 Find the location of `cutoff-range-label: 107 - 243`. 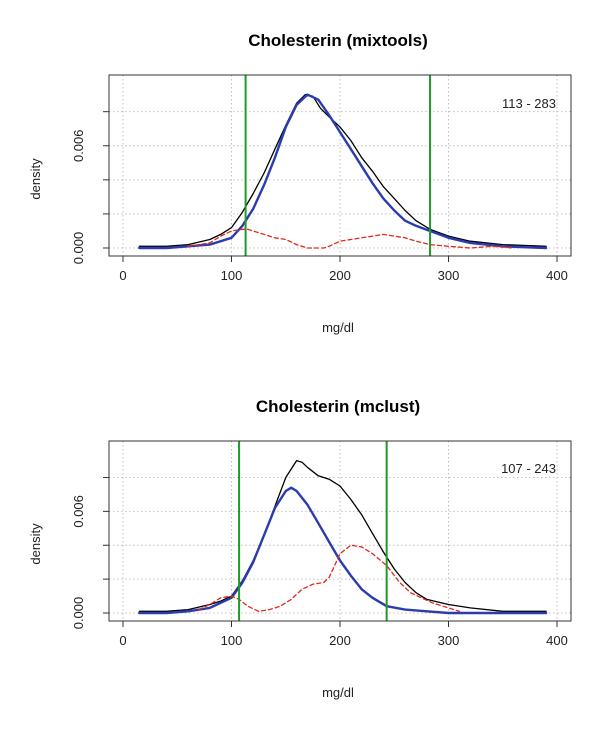

cutoff-range-label: 107 - 243 is located at coordinates (528, 468).